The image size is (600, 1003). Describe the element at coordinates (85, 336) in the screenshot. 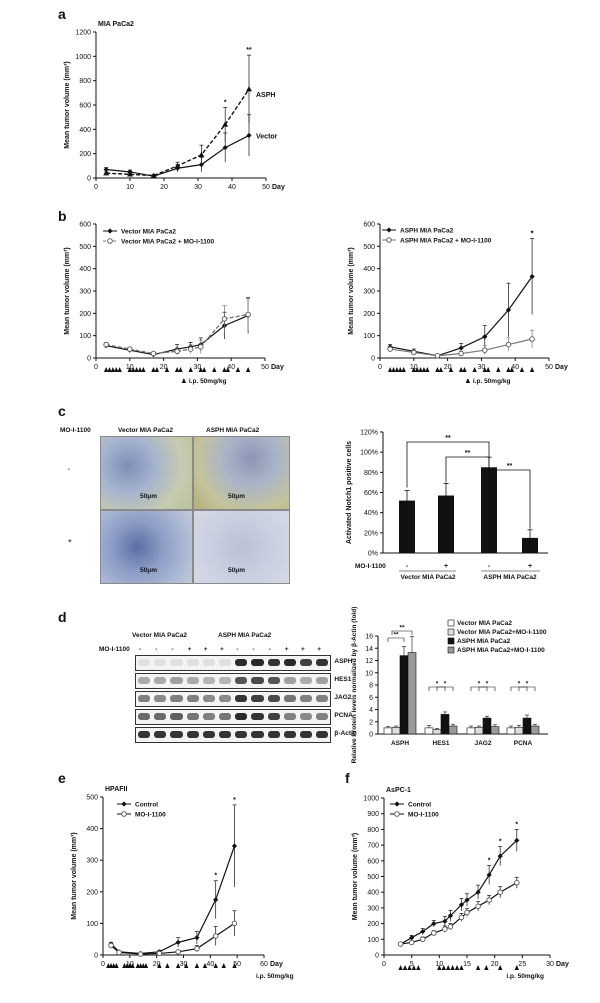

I see `chart-b1-ytick-label: 100` at that location.